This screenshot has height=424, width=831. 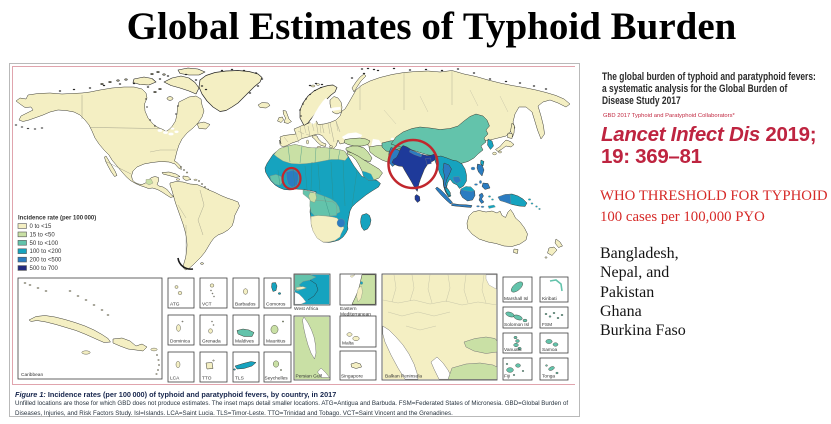 What do you see at coordinates (175, 305) in the screenshot?
I see `svg-text: ATG` at bounding box center [175, 305].